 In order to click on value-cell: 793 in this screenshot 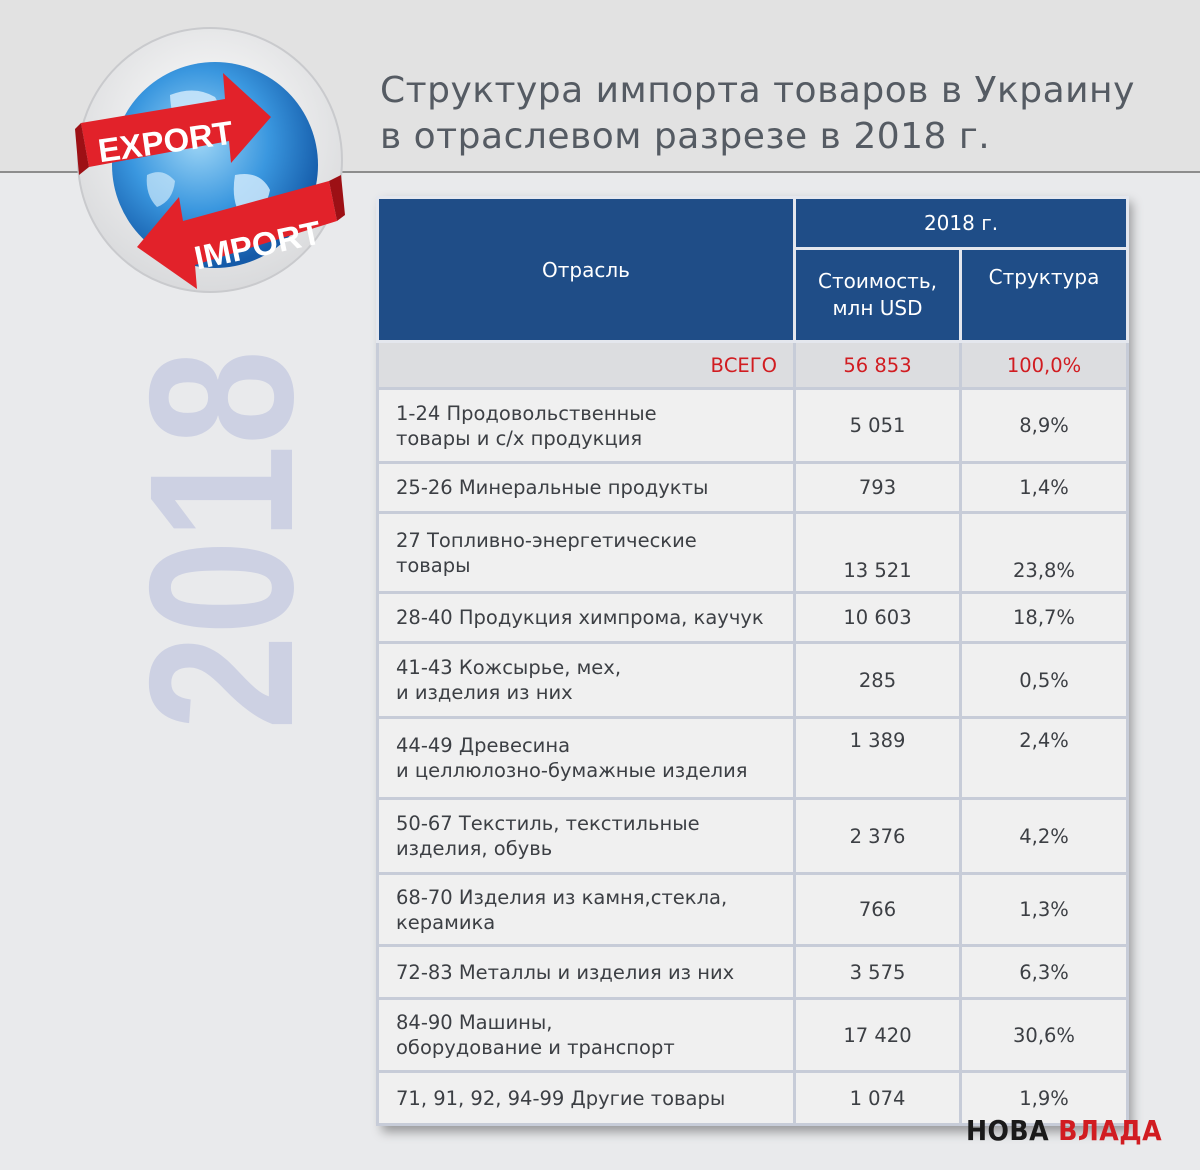, I will do `click(877, 487)`.